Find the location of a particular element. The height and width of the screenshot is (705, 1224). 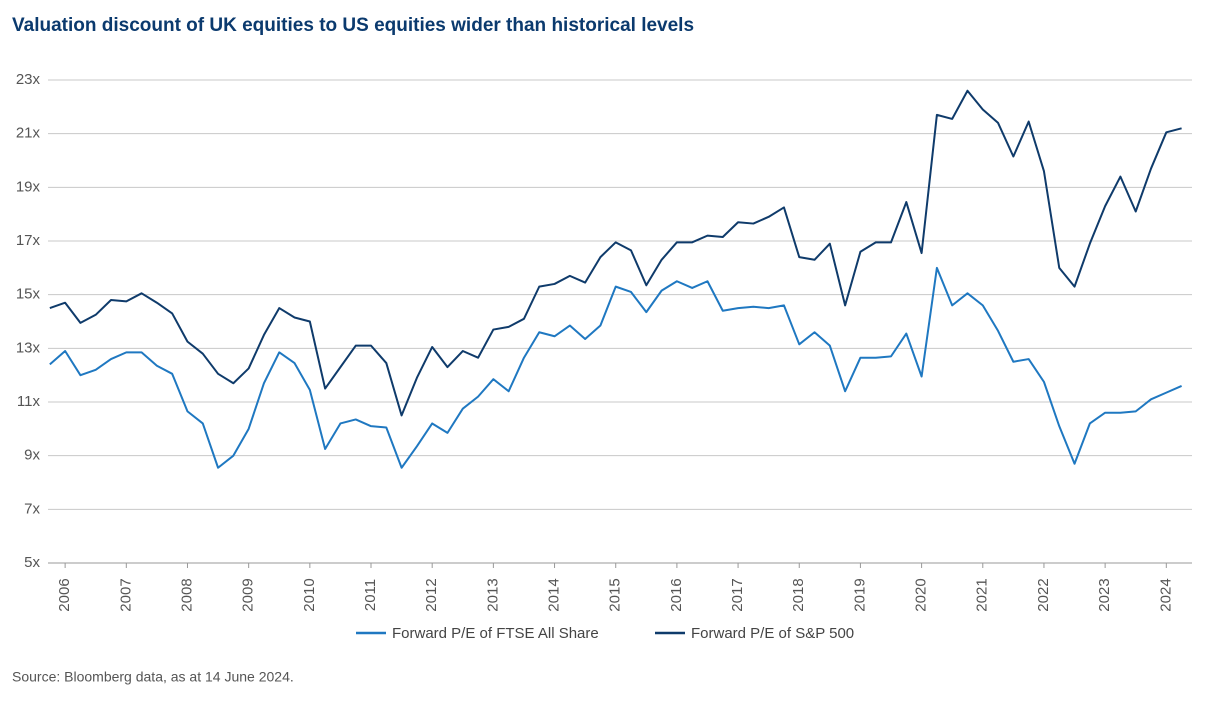

legend-item: Forward P/E of FTSE All Share is located at coordinates (477, 633).